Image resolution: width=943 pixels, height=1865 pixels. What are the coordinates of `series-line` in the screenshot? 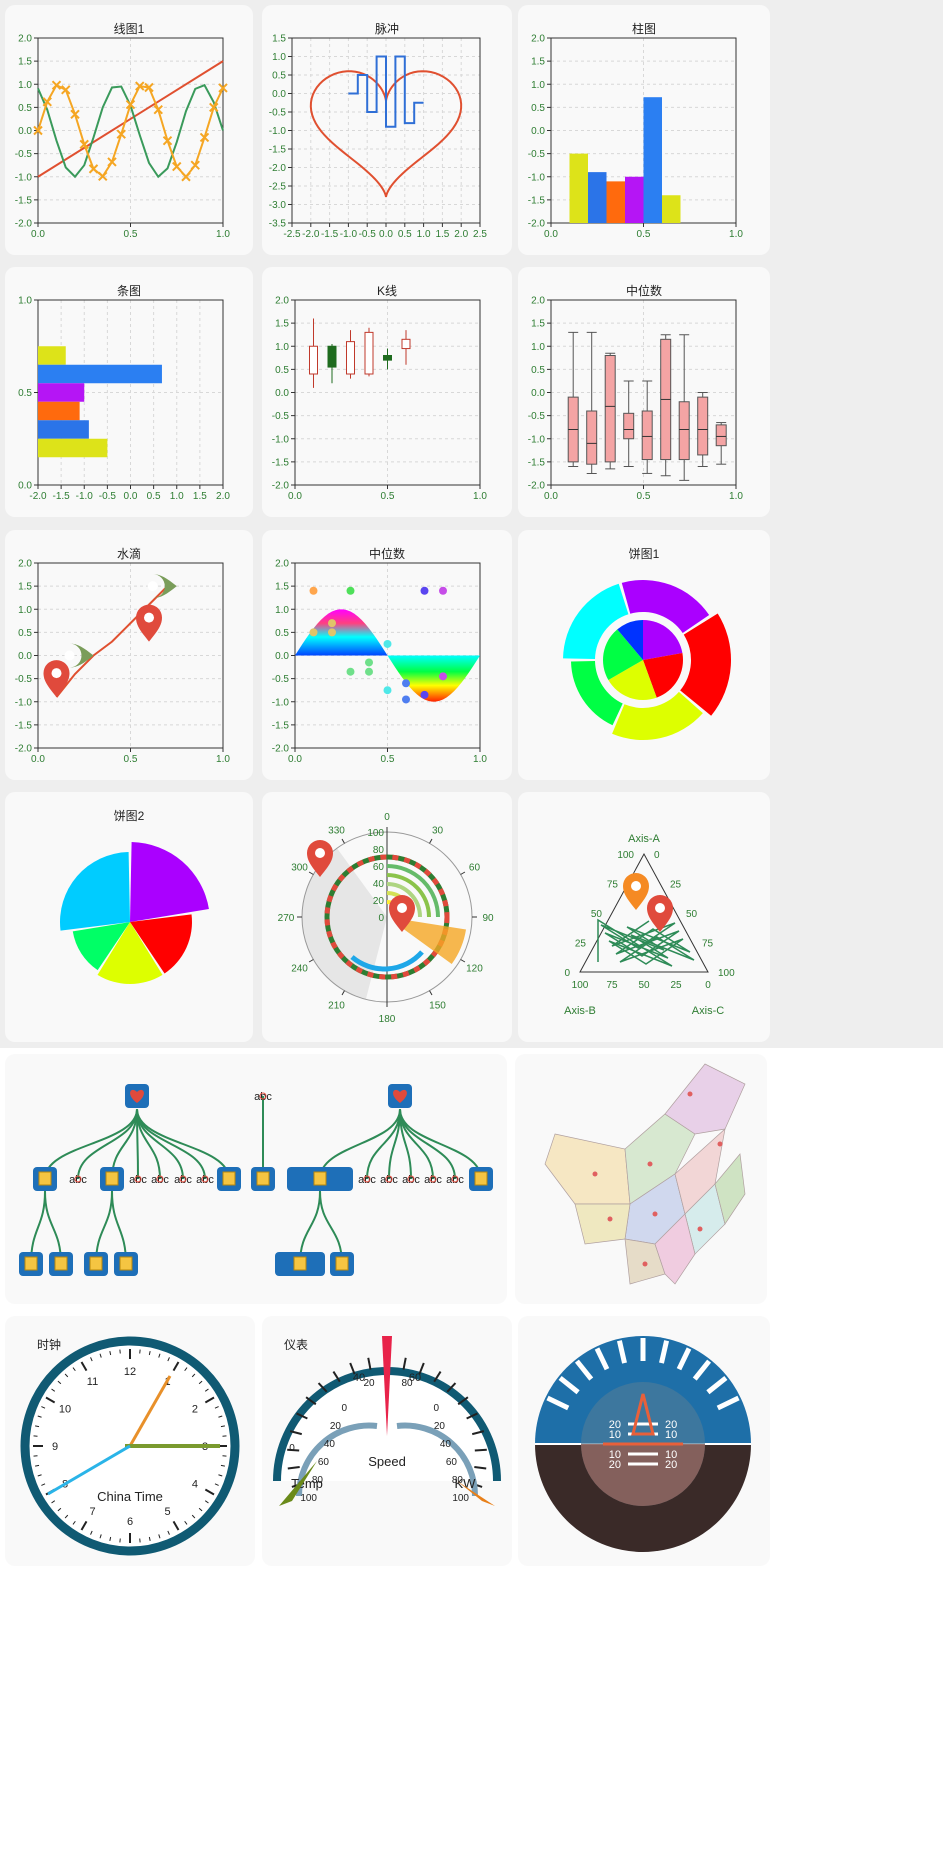 It's located at (112, 641).